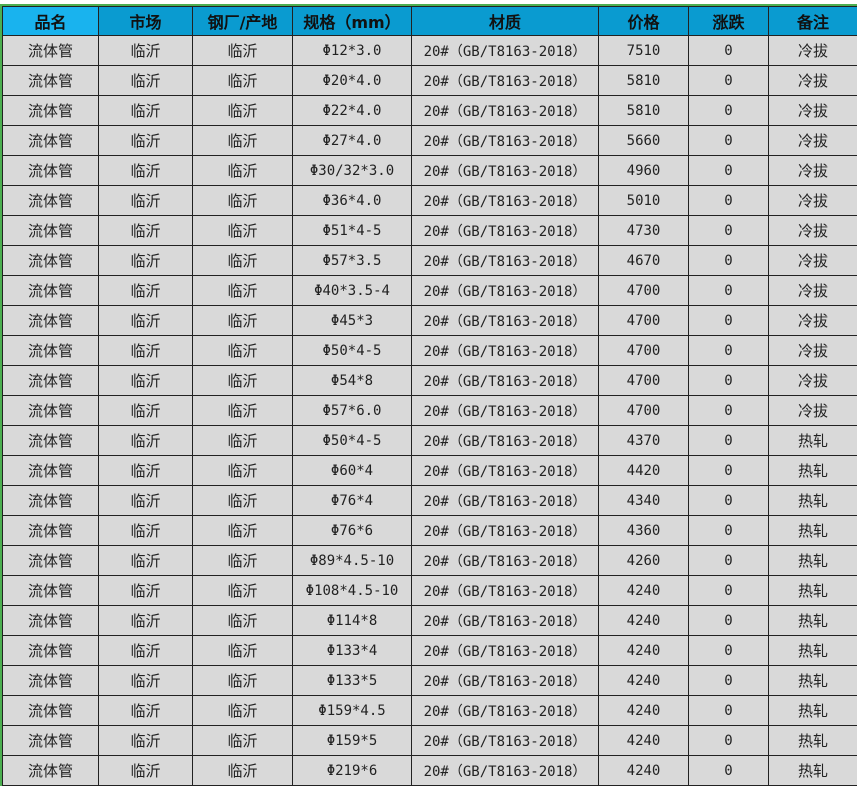 Image resolution: width=857 pixels, height=786 pixels. What do you see at coordinates (352, 200) in the screenshot?
I see `cell-specification: Φ36*4.0` at bounding box center [352, 200].